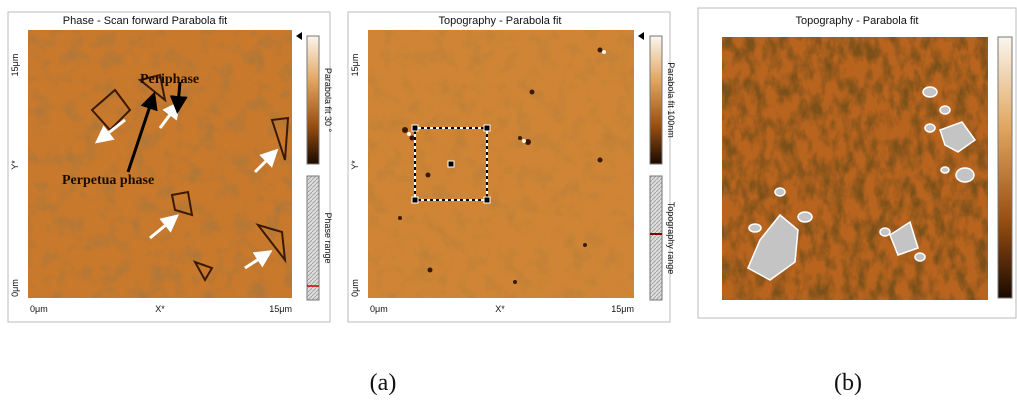 The width and height of the screenshot is (1017, 401). What do you see at coordinates (848, 383) in the screenshot?
I see `caption: (b)` at bounding box center [848, 383].